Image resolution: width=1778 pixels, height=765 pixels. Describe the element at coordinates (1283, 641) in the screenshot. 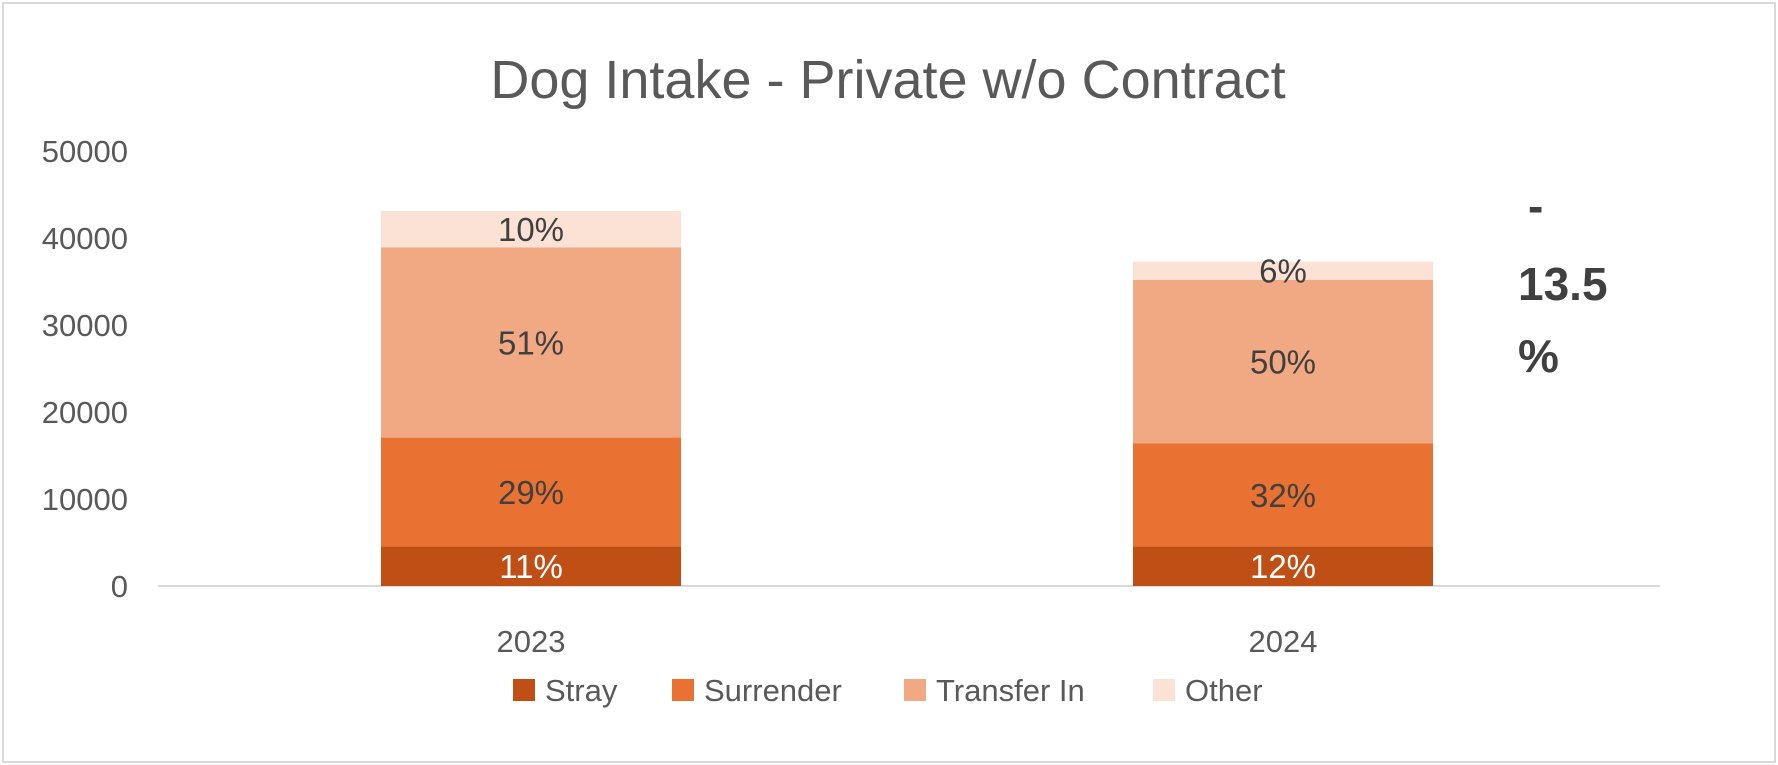

I see `x-tick-label: 2024` at that location.